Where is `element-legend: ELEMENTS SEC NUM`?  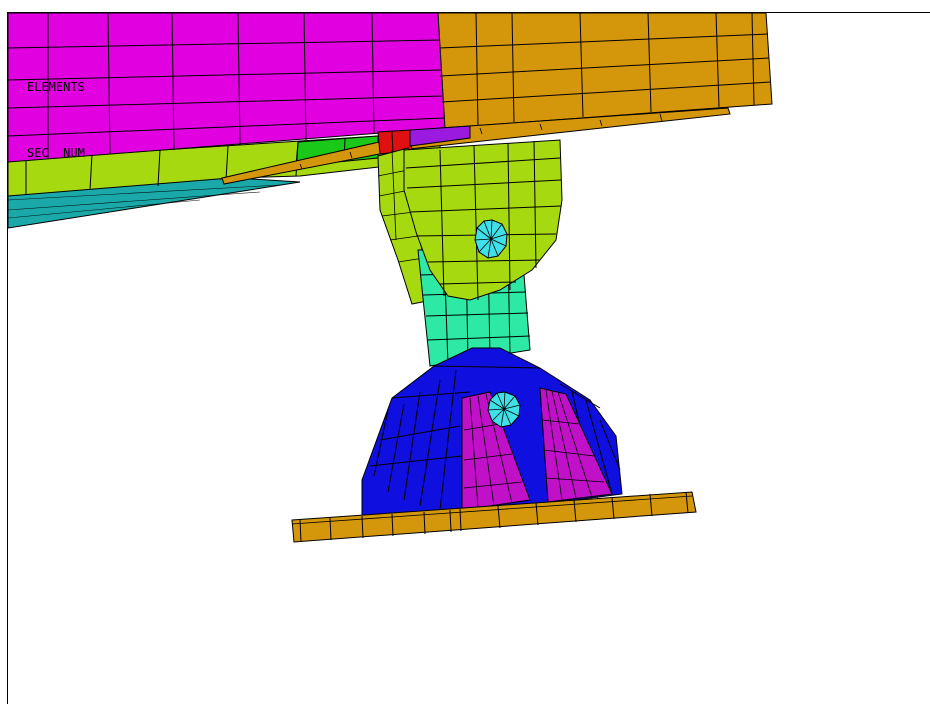
element-legend: ELEMENTS SEC NUM is located at coordinates (56, 120).